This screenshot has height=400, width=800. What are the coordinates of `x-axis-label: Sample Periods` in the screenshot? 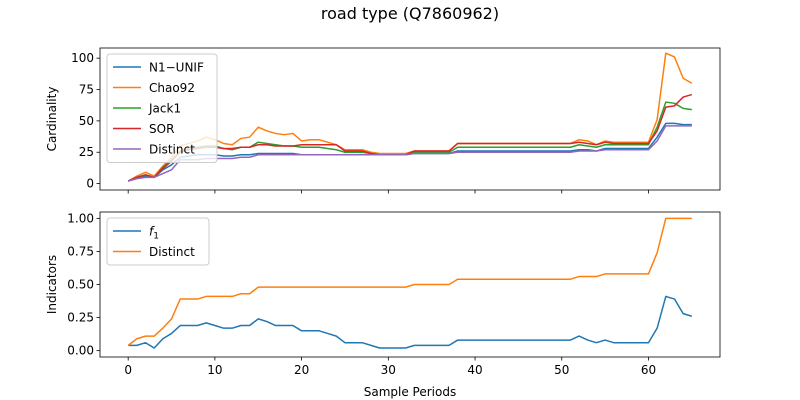 It's located at (410, 392).